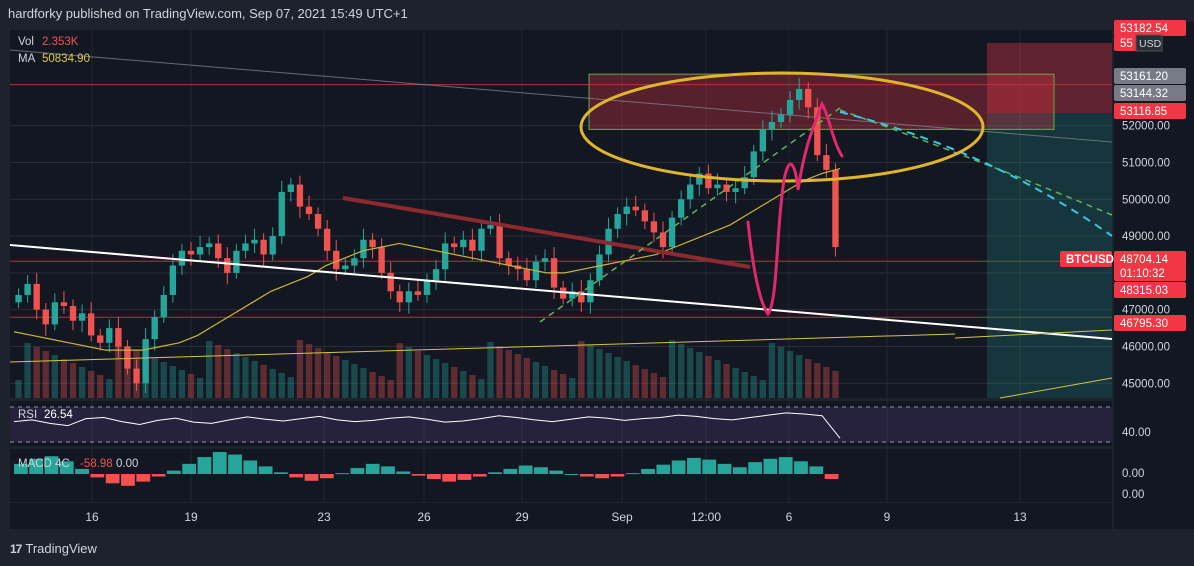  I want to click on tradingview-logo: 17 TradingView, so click(53, 548).